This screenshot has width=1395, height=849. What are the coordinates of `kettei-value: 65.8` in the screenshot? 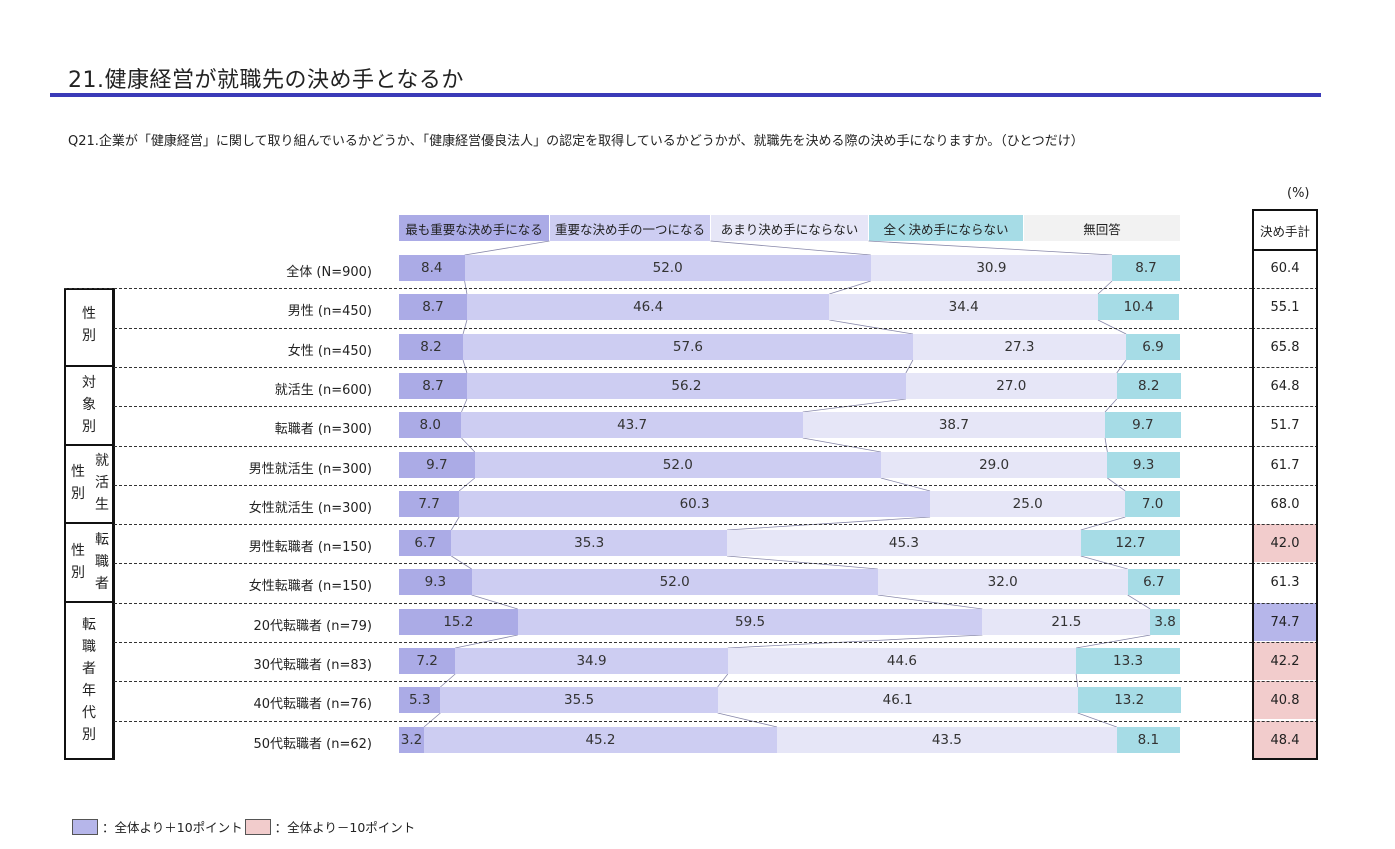 It's located at (1285, 347).